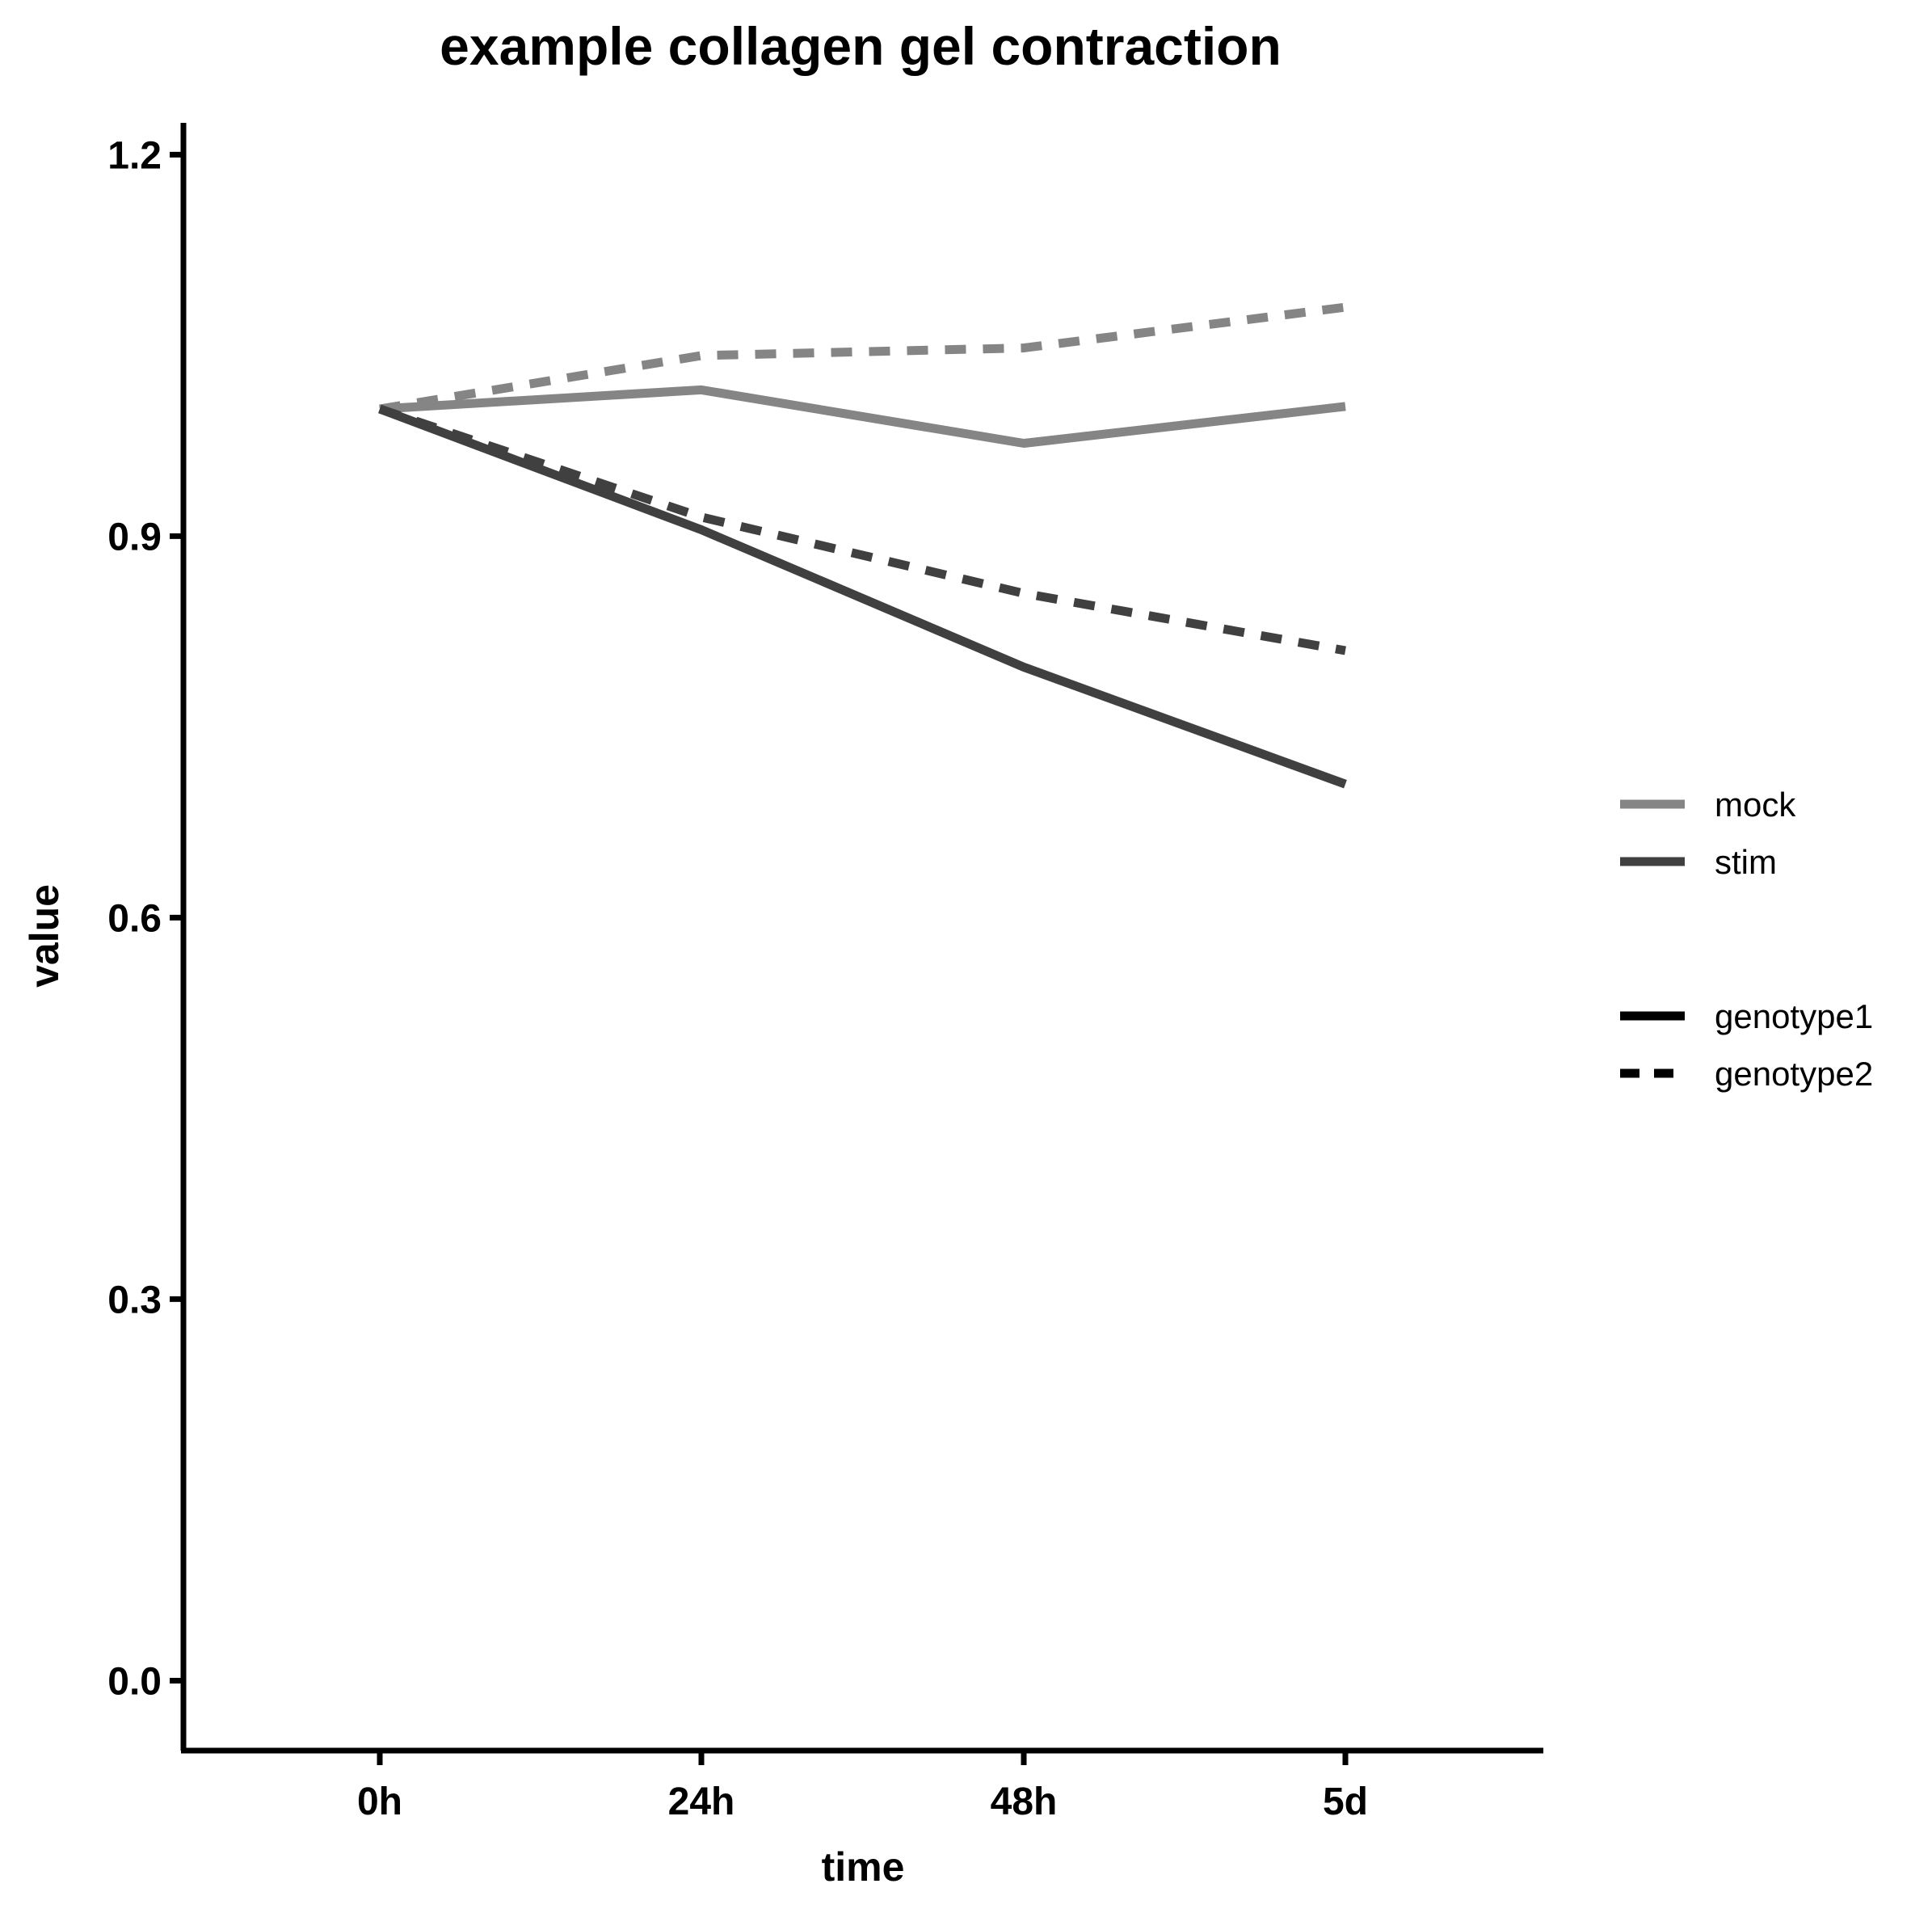  Describe the element at coordinates (862, 529) in the screenshot. I see `series-line-stim-genotype2` at that location.